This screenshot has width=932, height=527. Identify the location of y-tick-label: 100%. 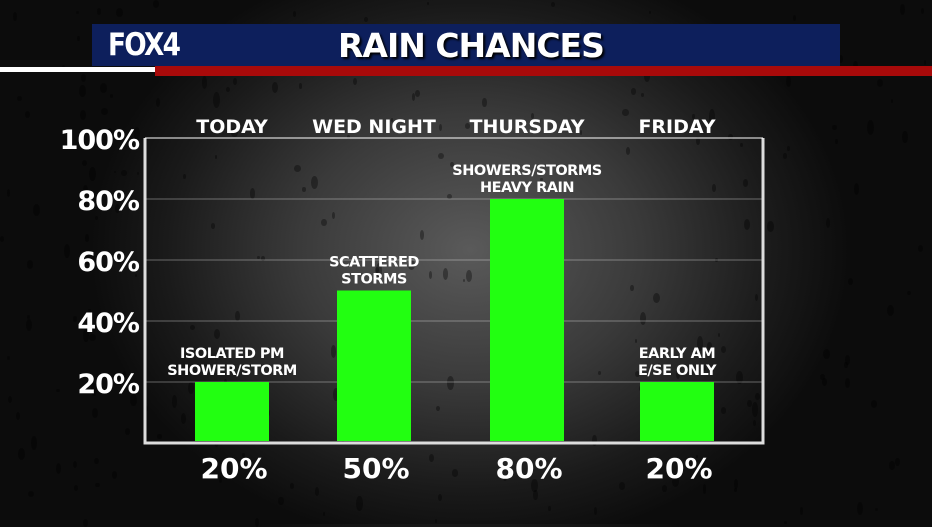
(100, 140).